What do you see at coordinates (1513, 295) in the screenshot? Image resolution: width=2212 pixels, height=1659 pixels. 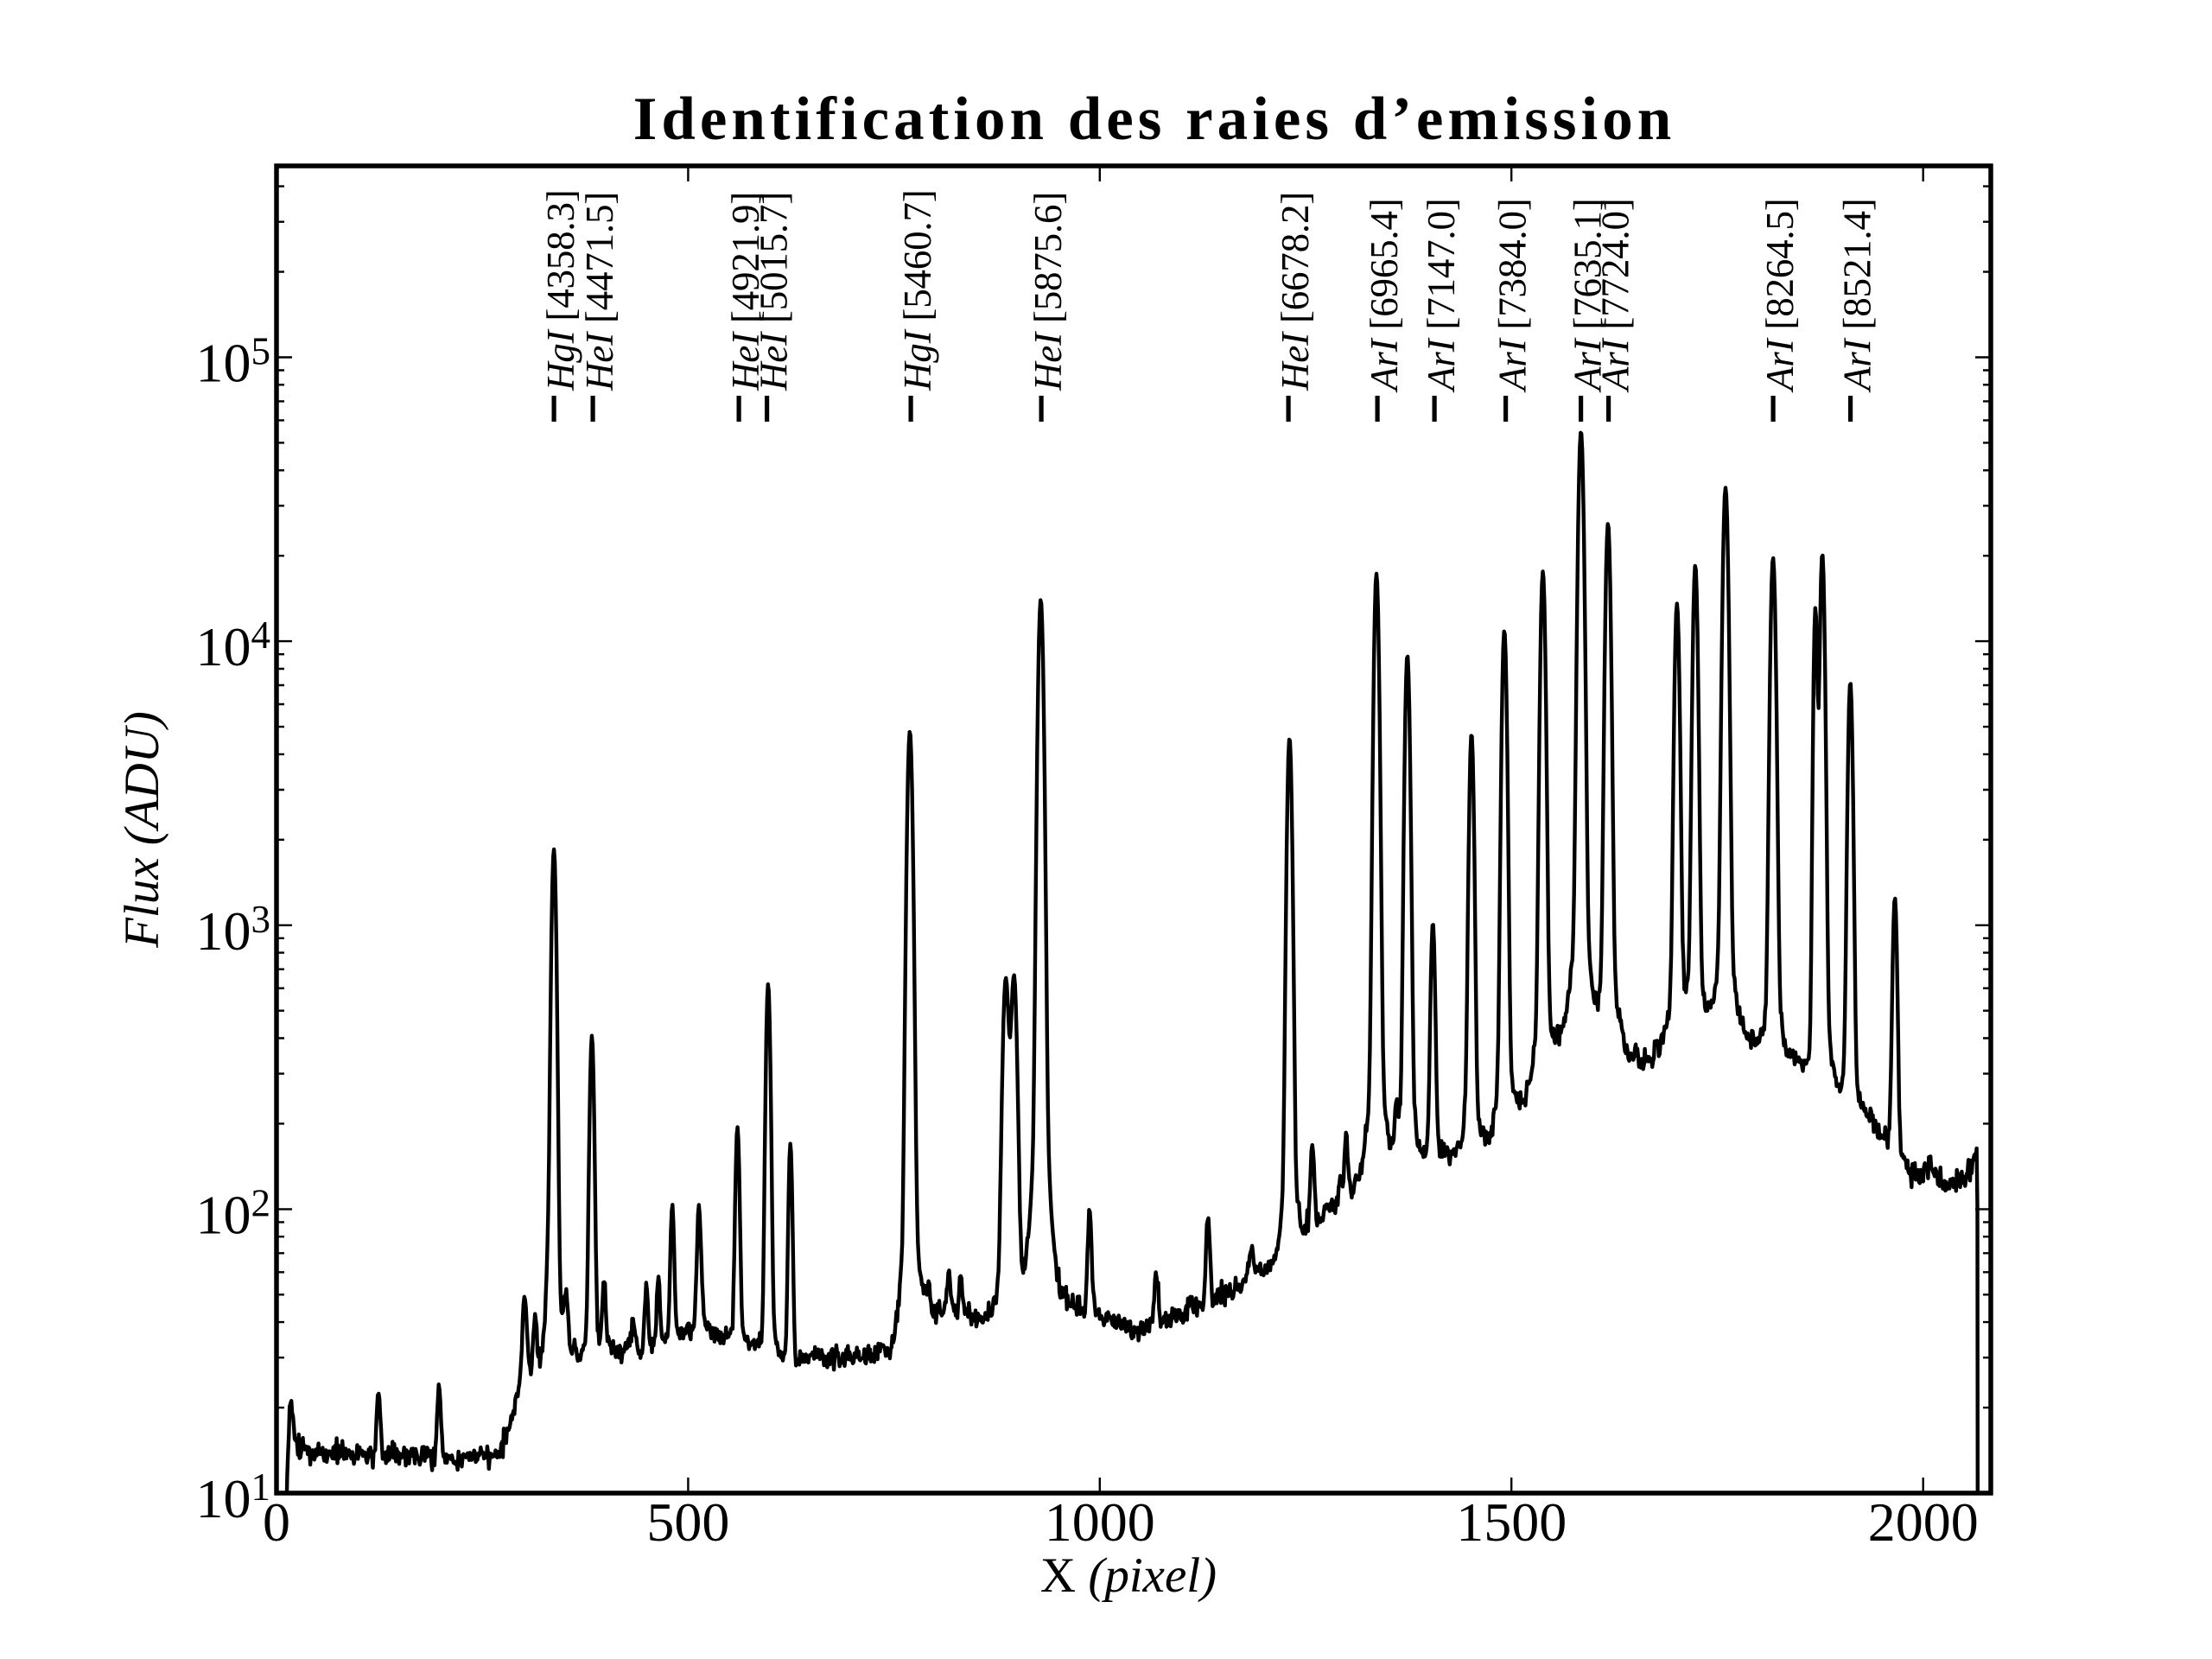 I see `svg-text: ArI [7384.0]` at bounding box center [1513, 295].